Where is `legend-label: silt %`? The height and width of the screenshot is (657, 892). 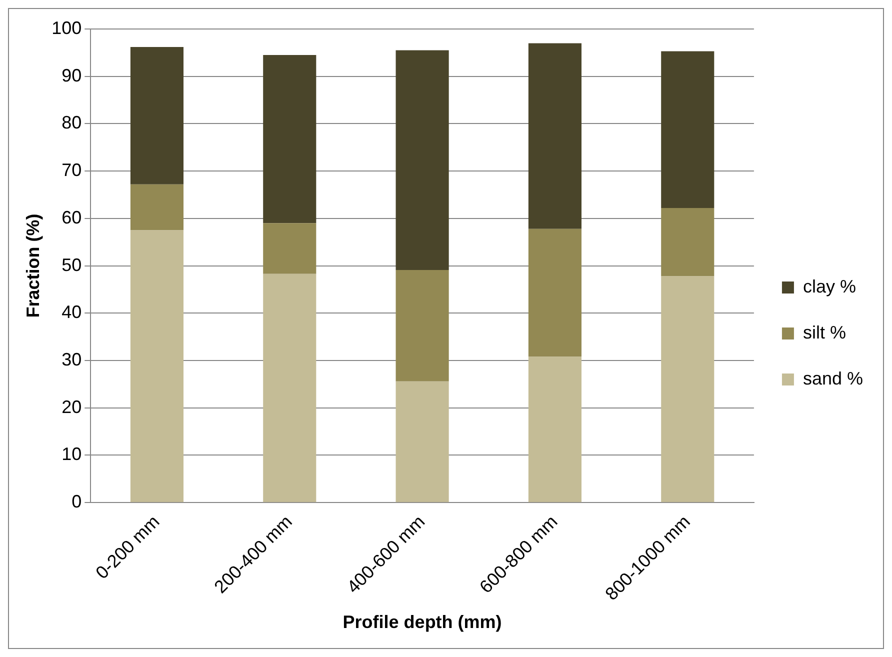
legend-label: silt % is located at coordinates (824, 332).